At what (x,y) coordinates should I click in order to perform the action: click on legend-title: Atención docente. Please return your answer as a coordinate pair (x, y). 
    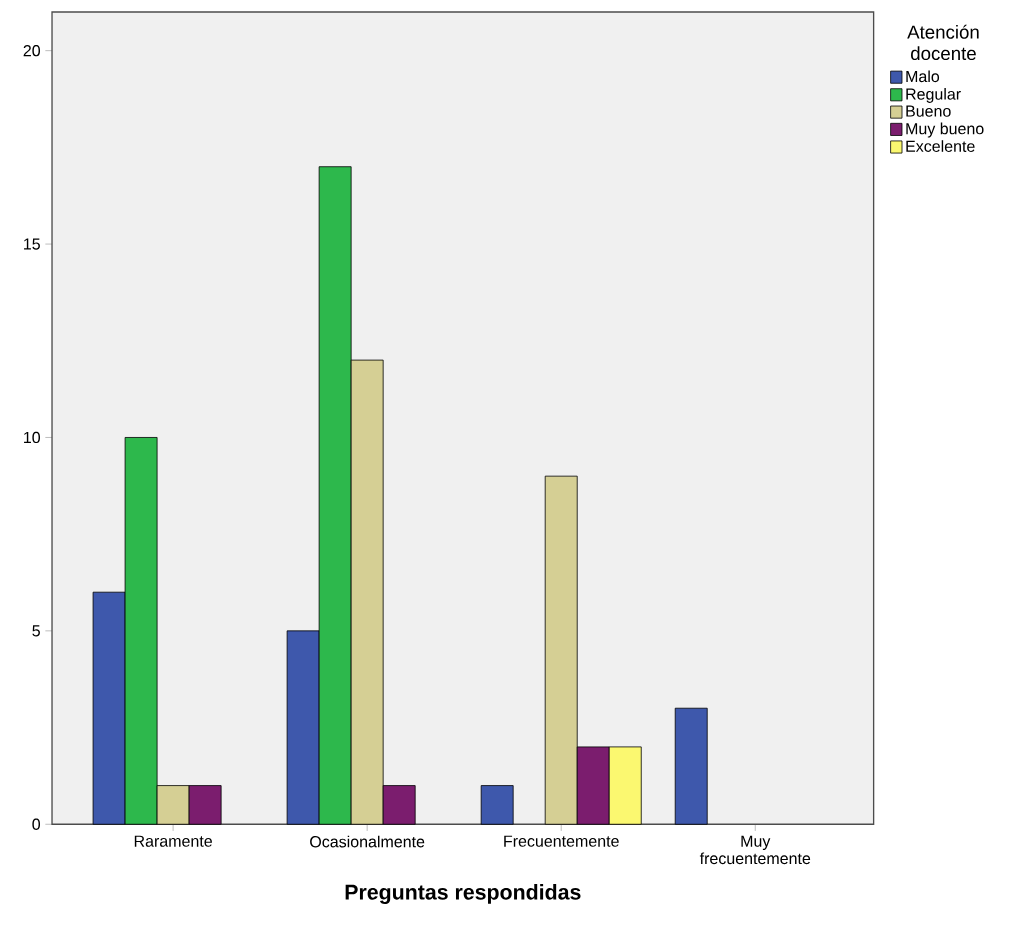
    Looking at the image, I should click on (943, 42).